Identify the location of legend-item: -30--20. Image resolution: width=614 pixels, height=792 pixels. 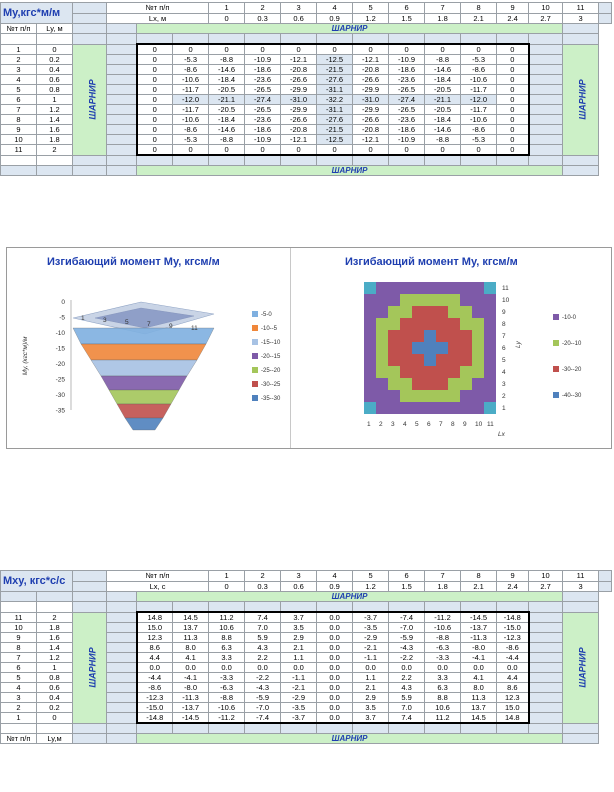
(567, 378).